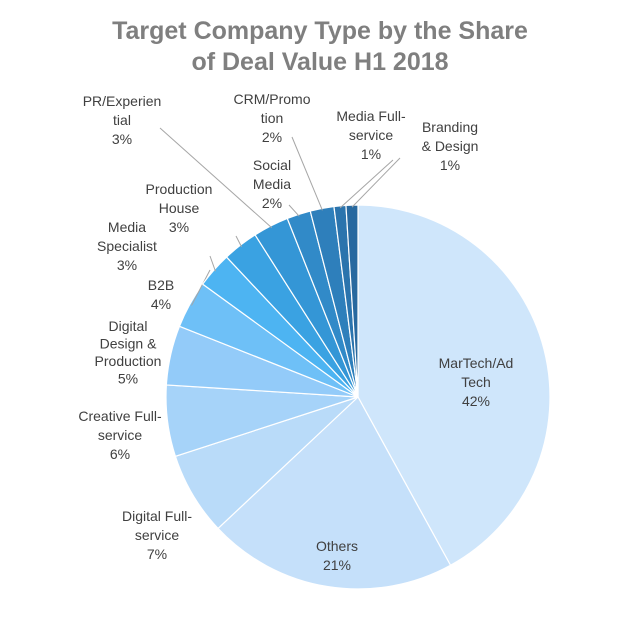 This screenshot has height=640, width=640. I want to click on slice-label-line: Digital Full-, so click(157, 516).